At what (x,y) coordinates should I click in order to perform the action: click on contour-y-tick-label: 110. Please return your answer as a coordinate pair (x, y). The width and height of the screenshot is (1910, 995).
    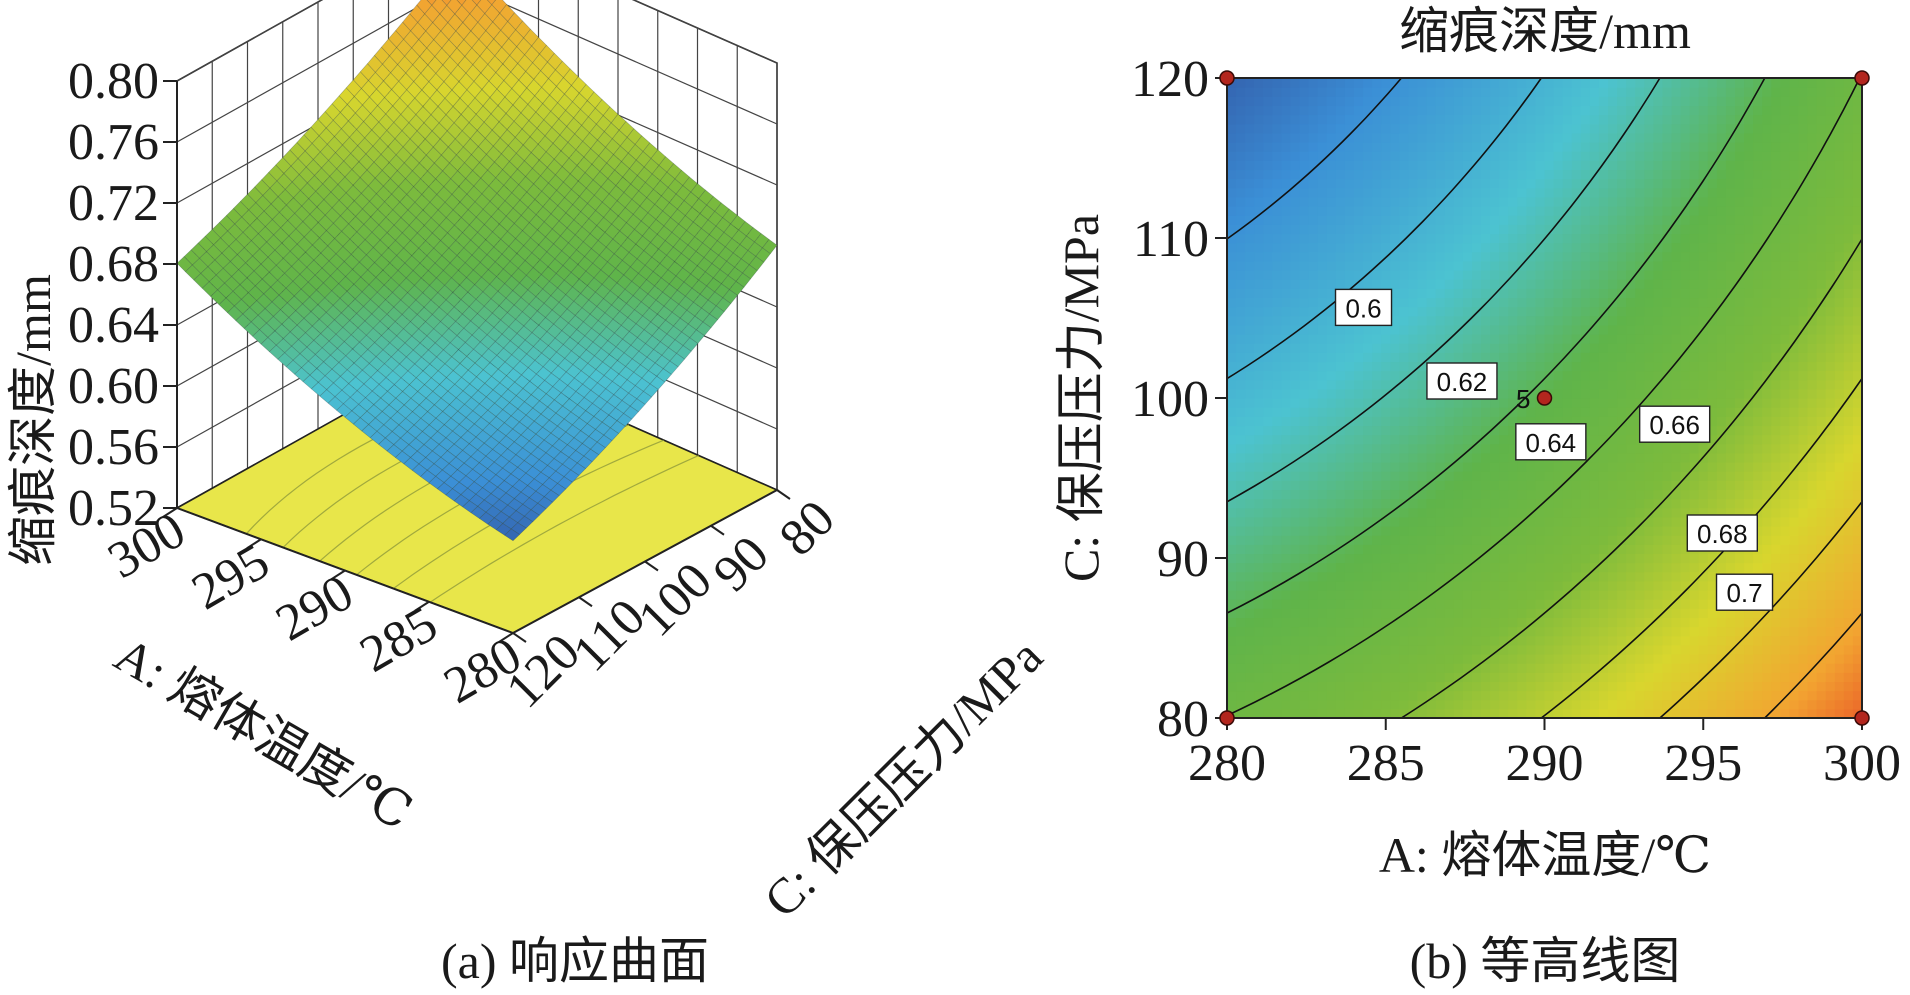
    Looking at the image, I should click on (1171, 239).